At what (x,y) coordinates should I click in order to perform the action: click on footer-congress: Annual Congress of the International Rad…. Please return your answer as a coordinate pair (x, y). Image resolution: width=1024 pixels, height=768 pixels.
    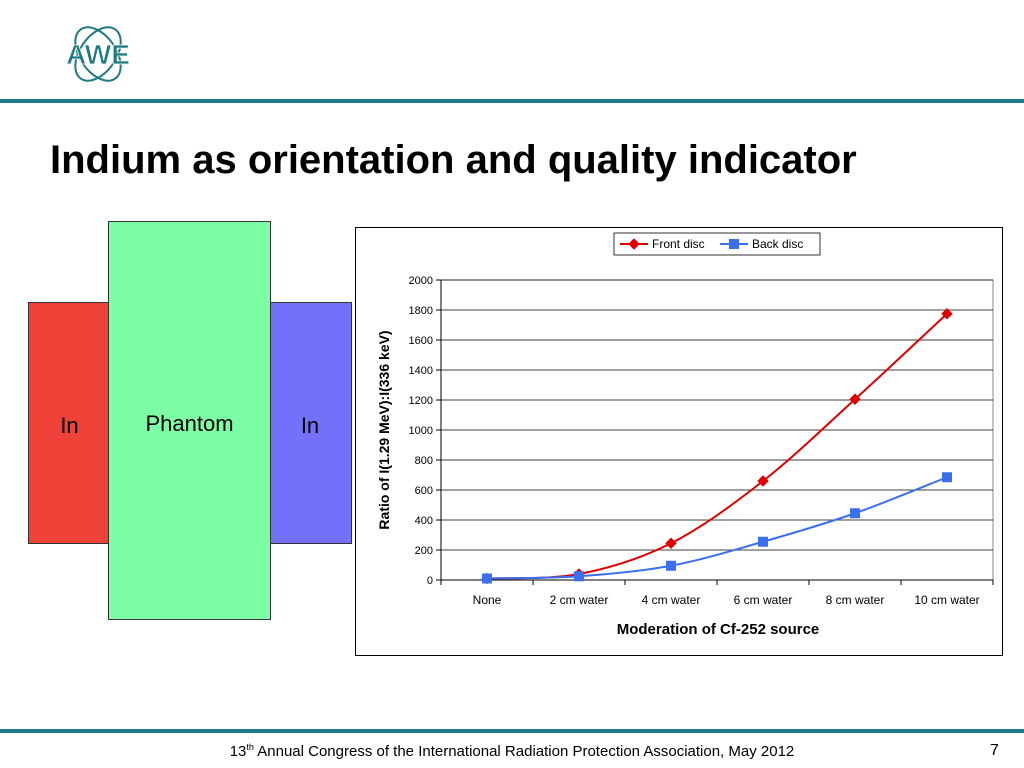
    Looking at the image, I should click on (524, 751).